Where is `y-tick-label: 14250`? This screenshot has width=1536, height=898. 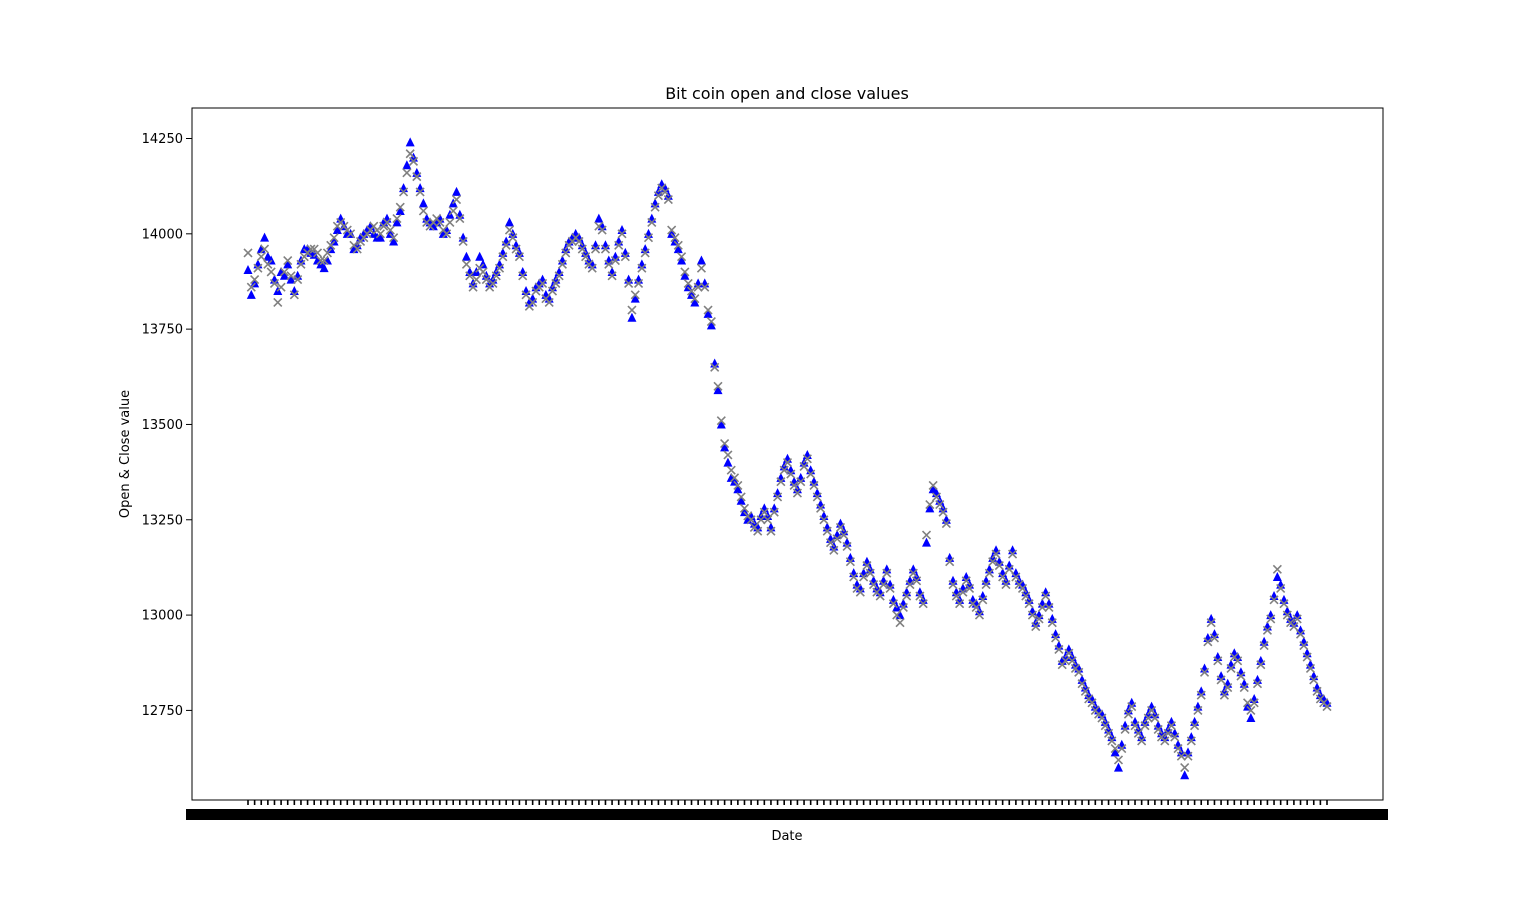
y-tick-label: 14250 is located at coordinates (162, 139).